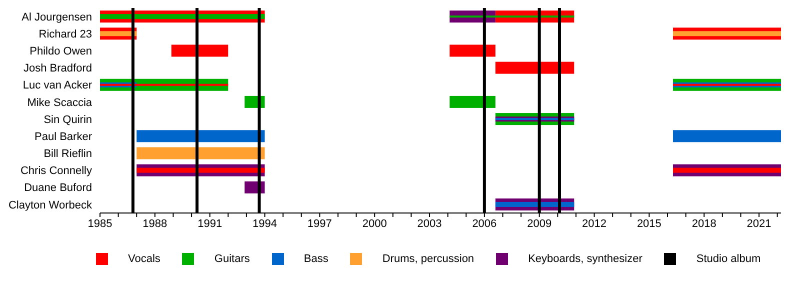 This screenshot has width=800, height=308. What do you see at coordinates (61, 52) in the screenshot?
I see `y-tick-label: Phildo Owen` at bounding box center [61, 52].